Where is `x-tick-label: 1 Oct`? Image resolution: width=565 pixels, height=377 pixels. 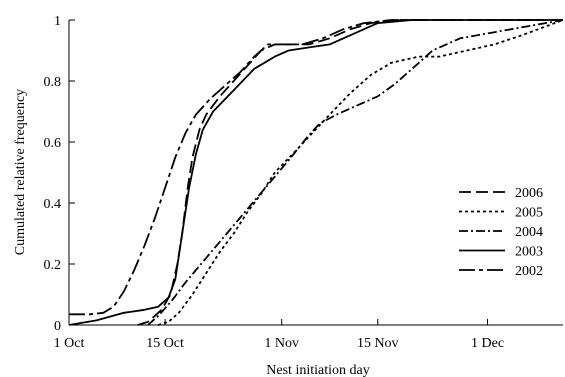 x-tick-label: 1 Oct is located at coordinates (69, 343).